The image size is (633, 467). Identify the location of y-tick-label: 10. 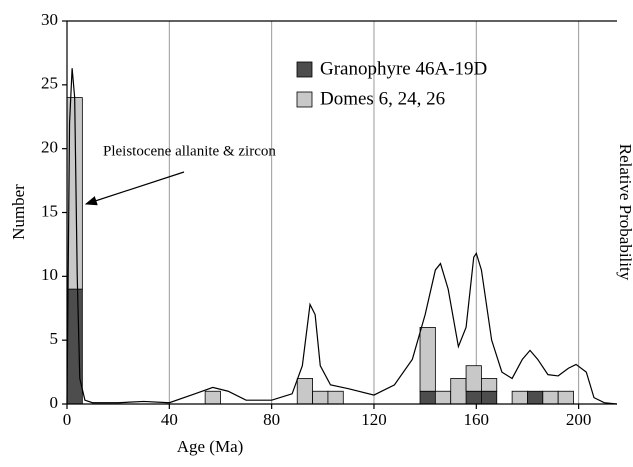
(49, 274).